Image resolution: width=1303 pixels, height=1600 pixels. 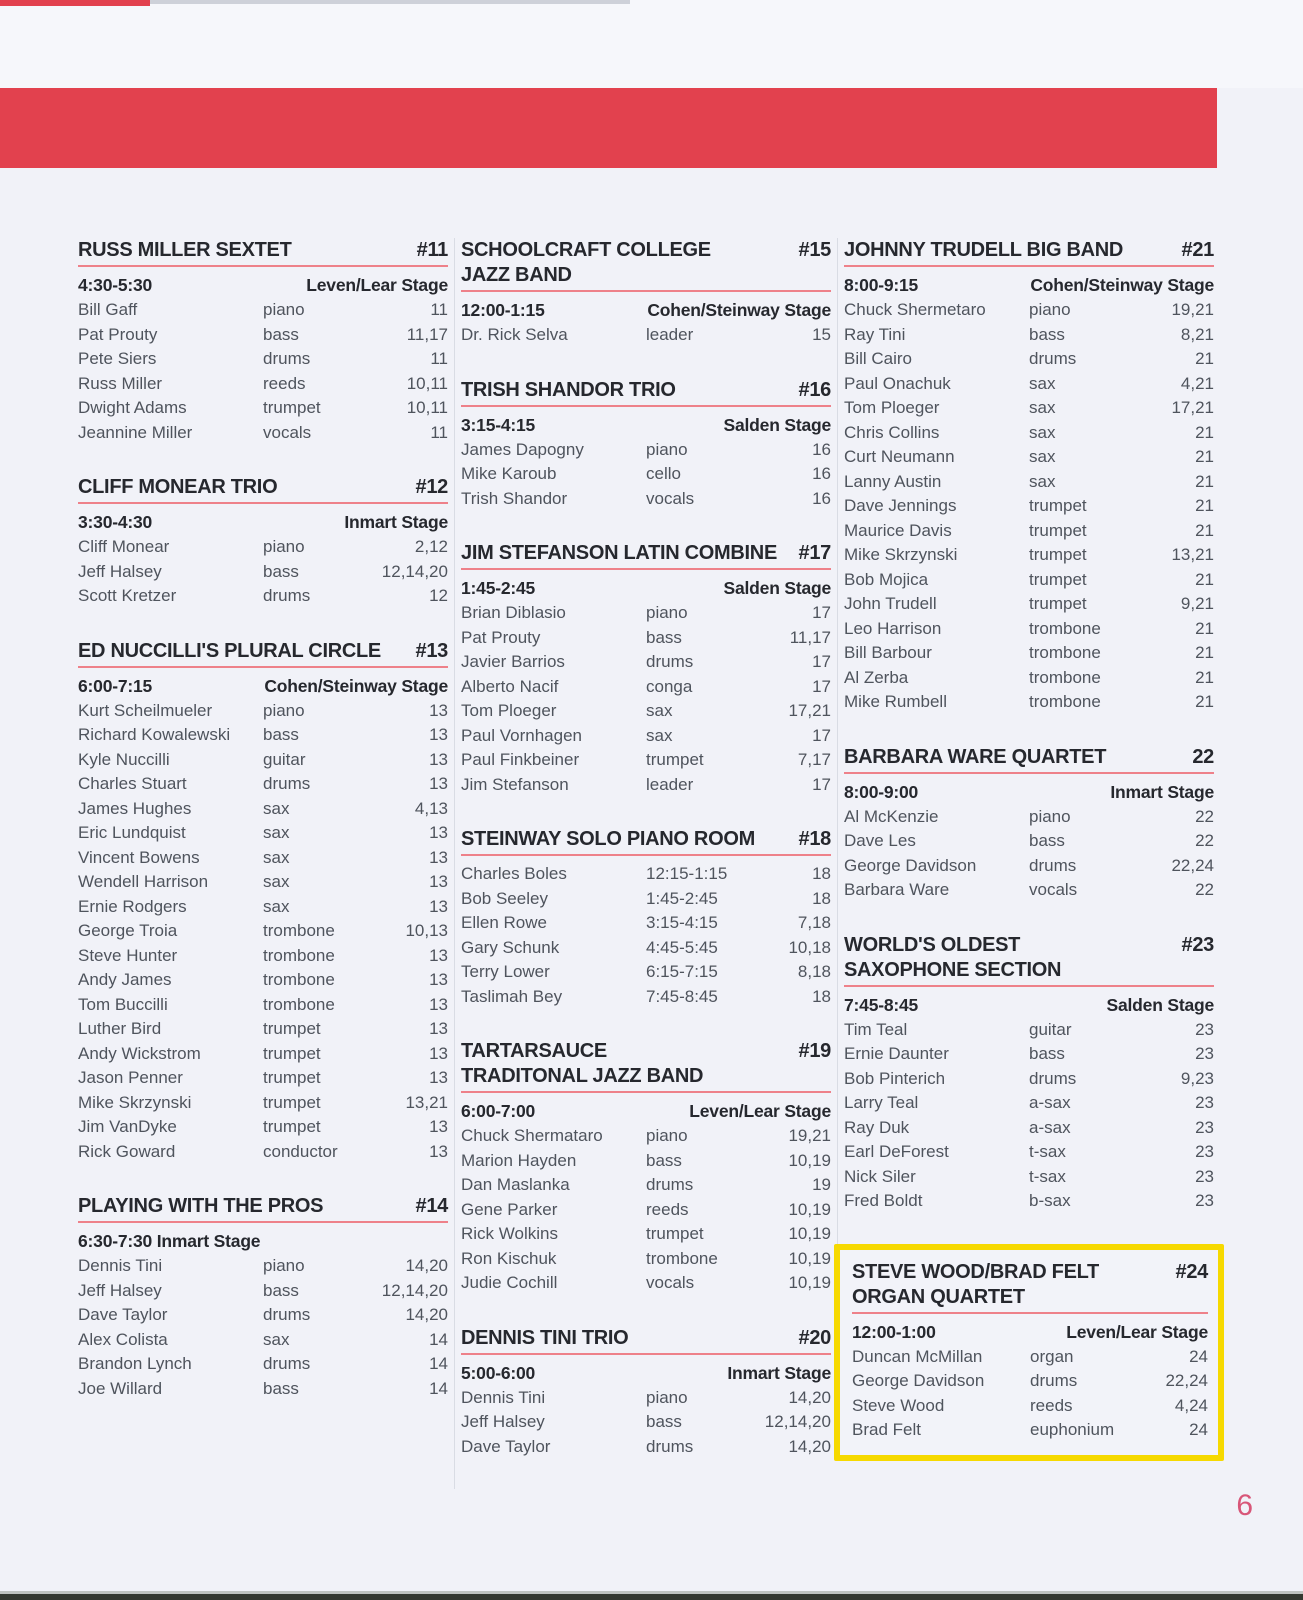 What do you see at coordinates (135, 1363) in the screenshot?
I see `performer-name: Brandon Lynch` at bounding box center [135, 1363].